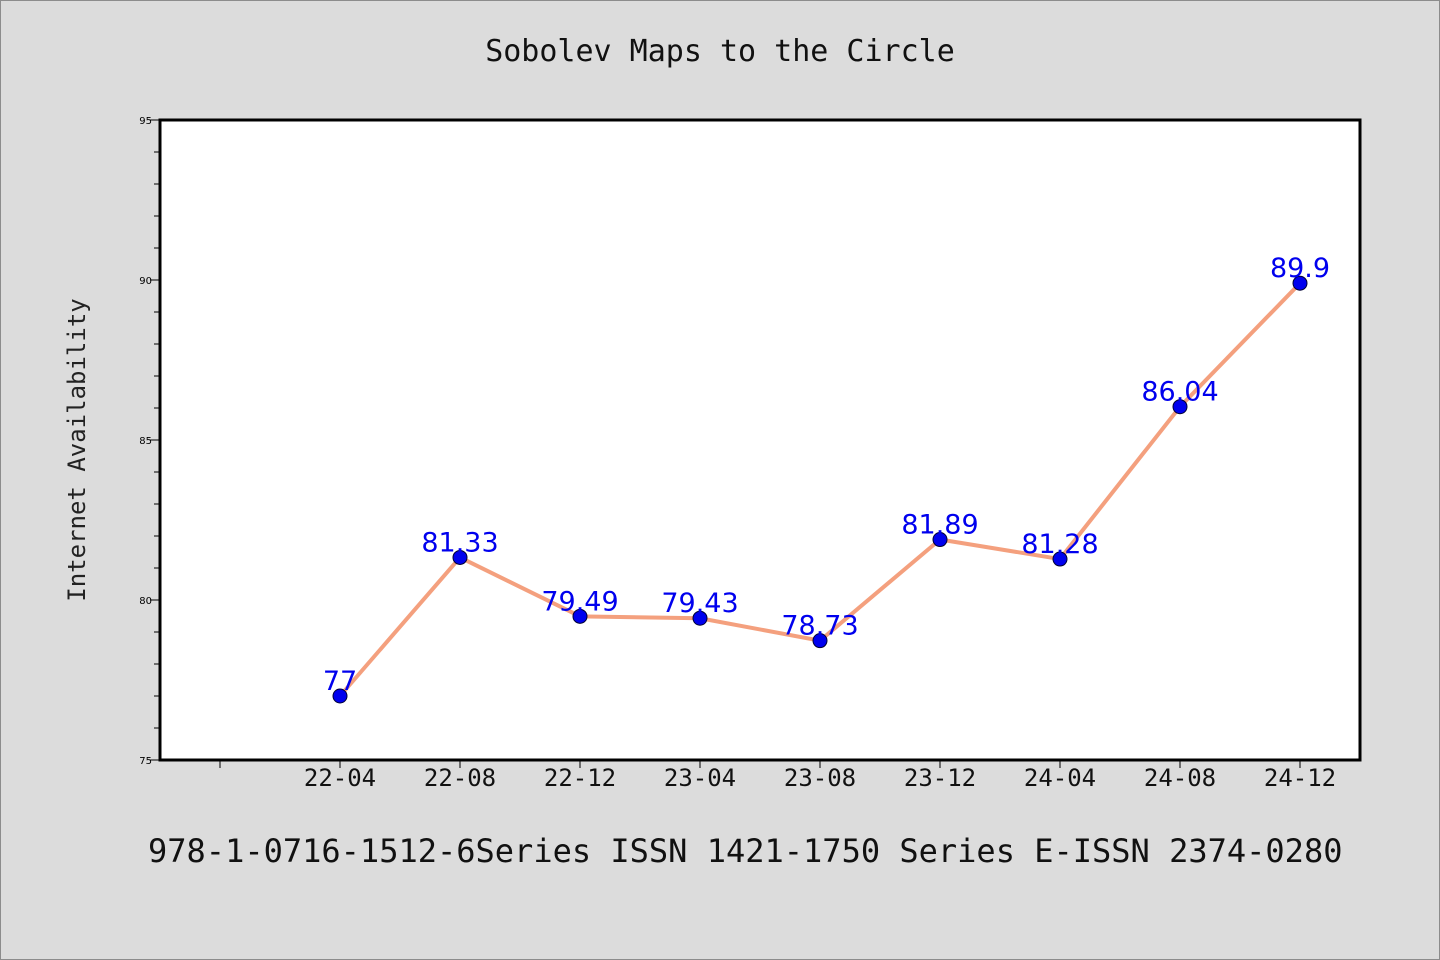 Image resolution: width=1440 pixels, height=960 pixels. Describe the element at coordinates (145, 121) in the screenshot. I see `y-tick-label: 95` at that location.